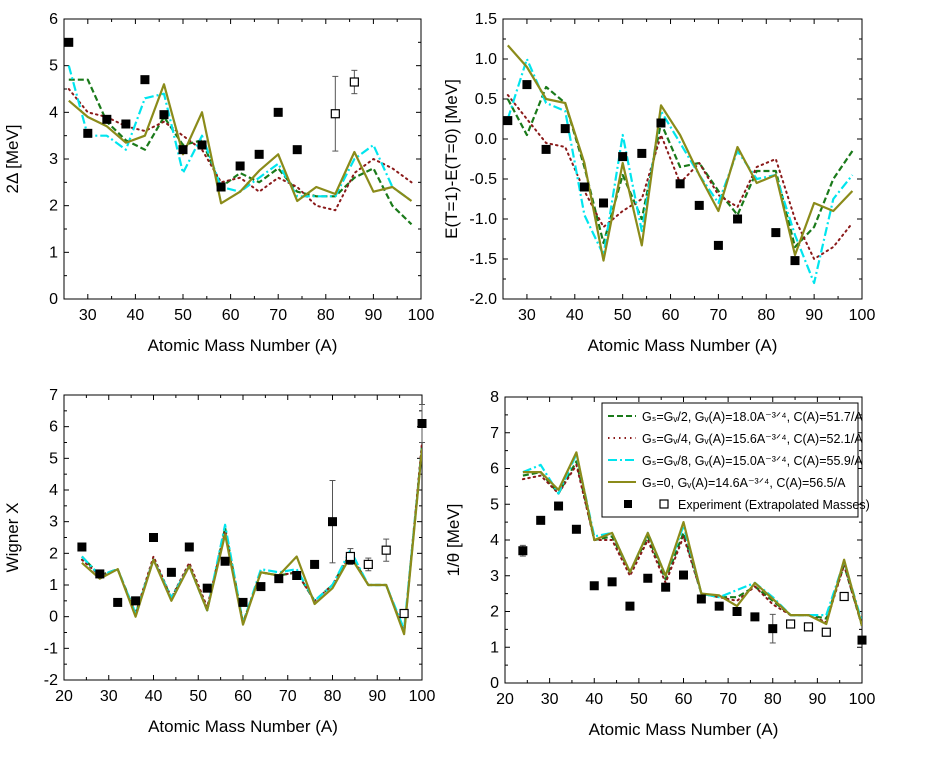 The image size is (926, 780). What do you see at coordinates (483, 259) in the screenshot?
I see `y-tick-label: -1.5` at bounding box center [483, 259].